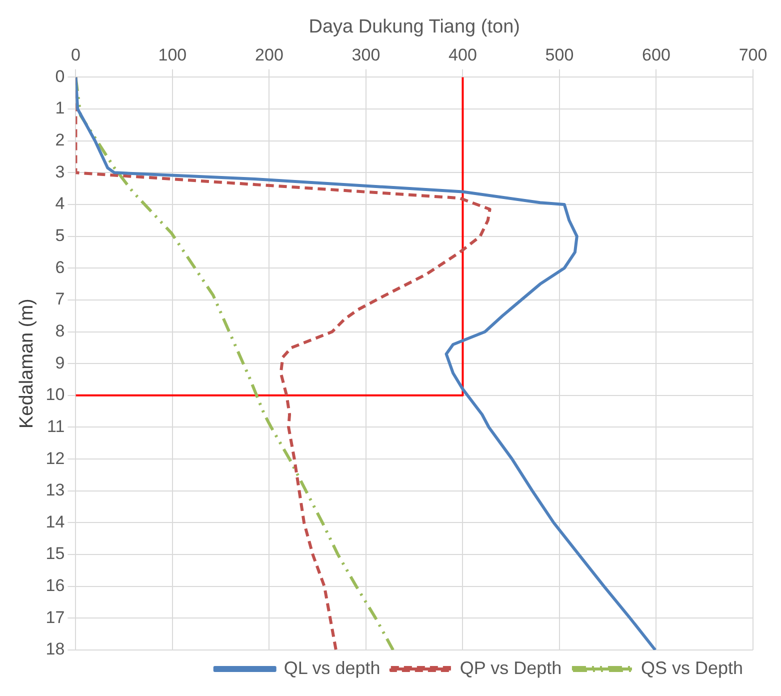 Image resolution: width=781 pixels, height=696 pixels. Describe the element at coordinates (511, 668) in the screenshot. I see `legend-label: QP vs Depth` at that location.